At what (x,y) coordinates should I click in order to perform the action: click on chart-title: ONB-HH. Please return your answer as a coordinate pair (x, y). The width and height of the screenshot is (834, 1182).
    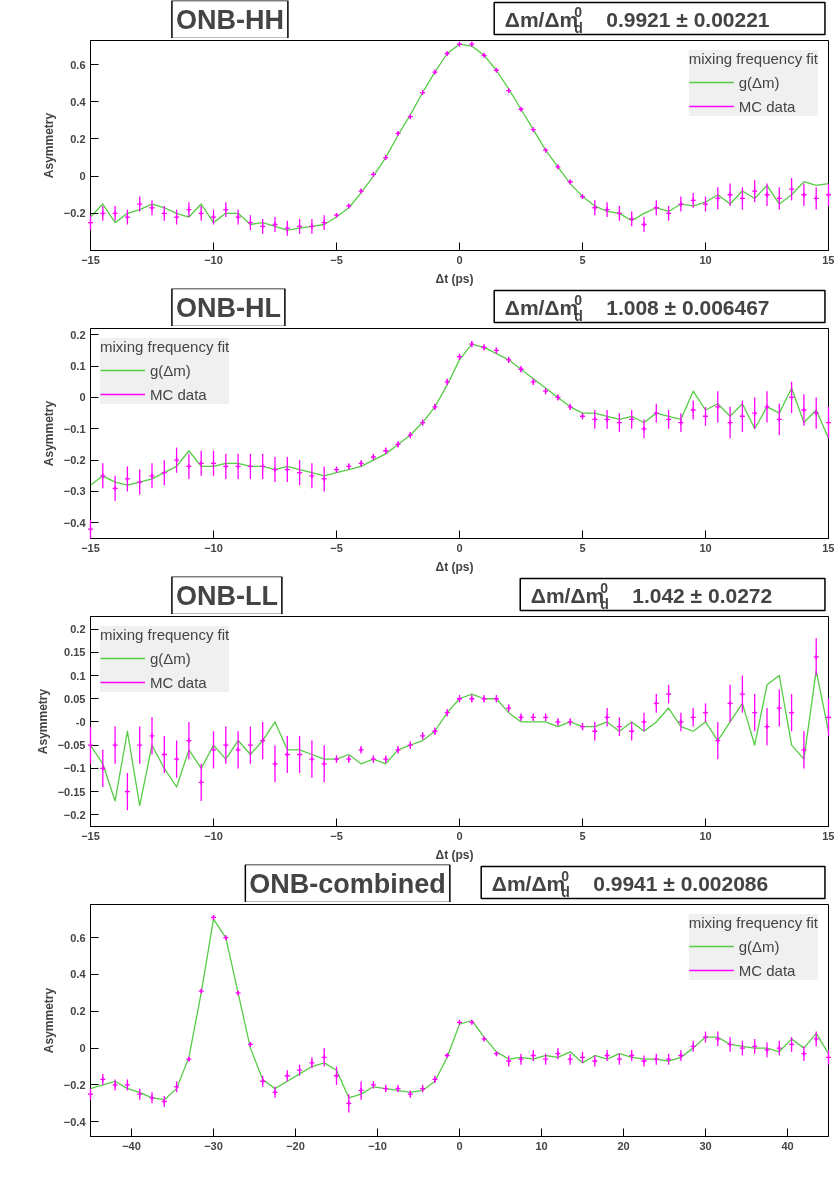
    Looking at the image, I should click on (229, 19).